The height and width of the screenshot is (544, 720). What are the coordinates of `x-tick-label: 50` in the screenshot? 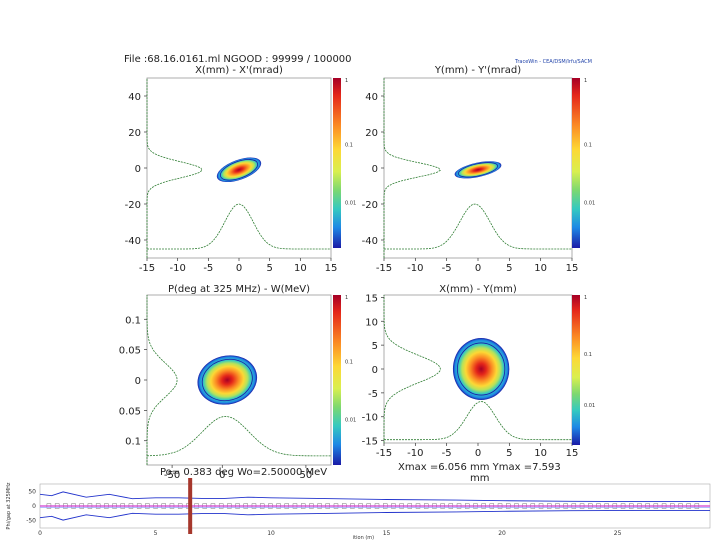 It's located at (306, 475).